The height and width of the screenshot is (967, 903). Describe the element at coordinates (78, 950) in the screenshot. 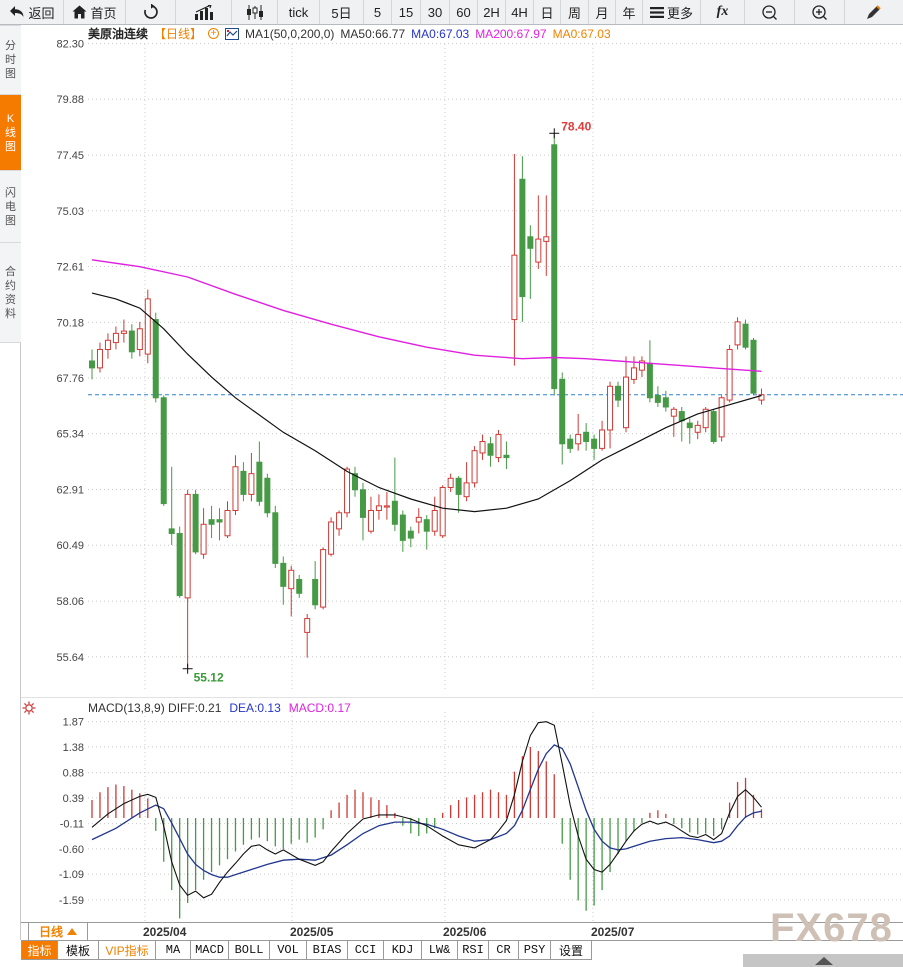

I see `indicator-tab-: 模板` at that location.